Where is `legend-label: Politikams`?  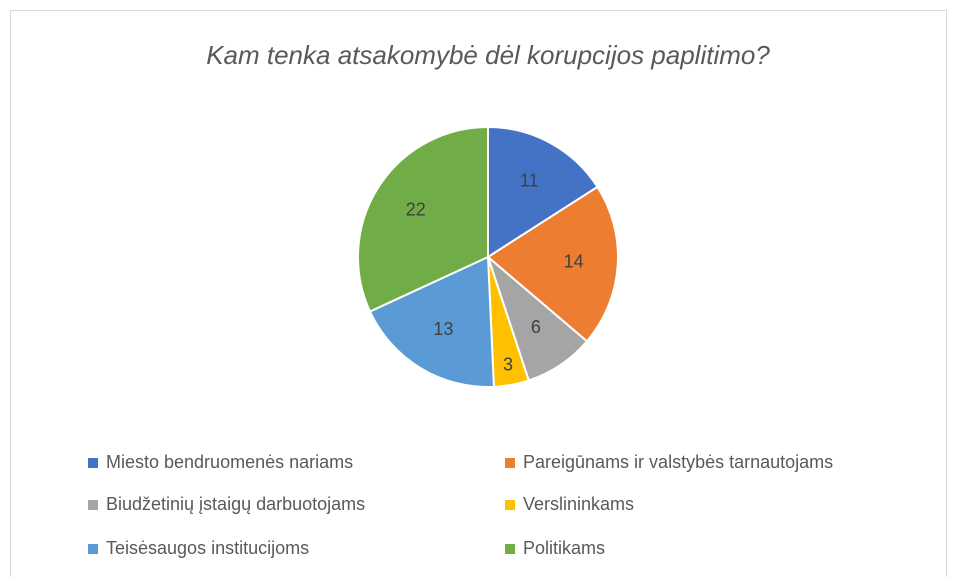 legend-label: Politikams is located at coordinates (564, 548).